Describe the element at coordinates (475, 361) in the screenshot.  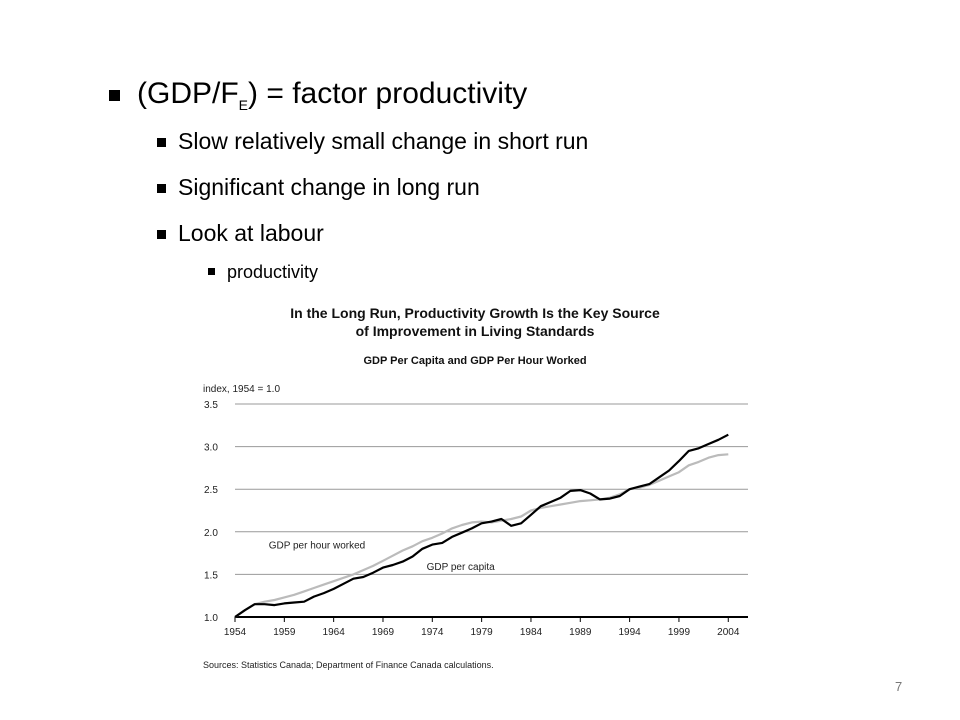
I see `chart-subtitle: GDP Per Capita and GDP Per Hour Worked` at that location.